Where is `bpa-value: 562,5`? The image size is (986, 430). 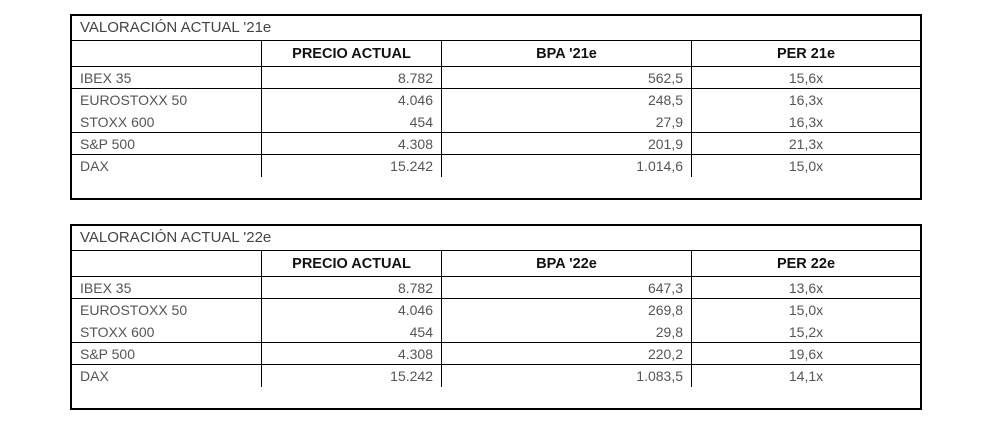 bpa-value: 562,5 is located at coordinates (567, 77).